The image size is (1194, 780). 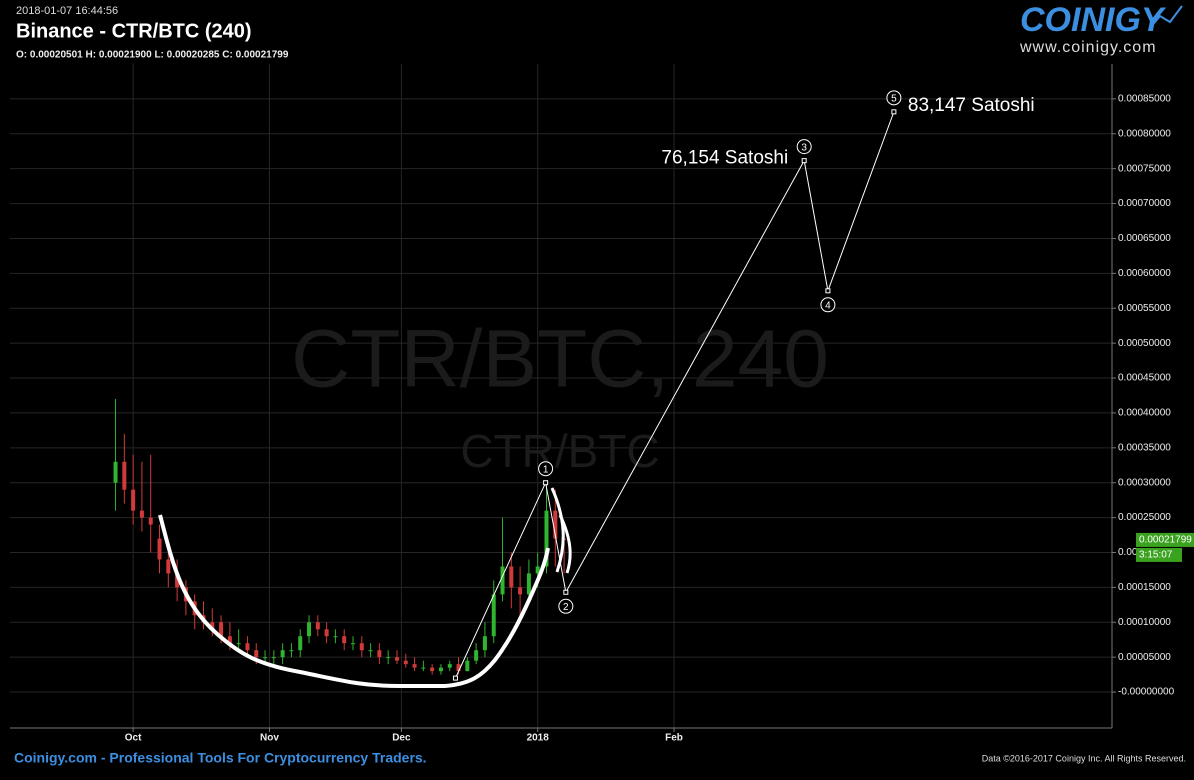 I want to click on y-tick-label: 0.00075000, so click(x=1144, y=168).